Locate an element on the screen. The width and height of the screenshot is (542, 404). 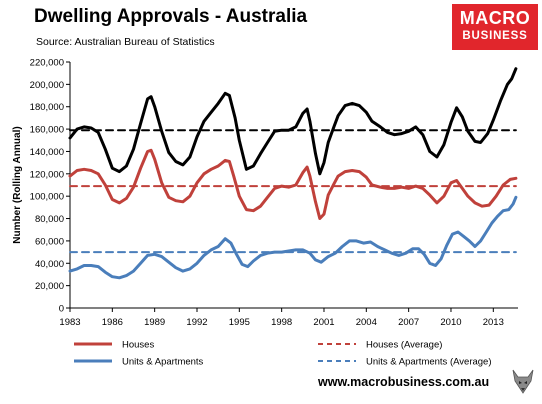
chart-title: Dwelling Approvals - Australia is located at coordinates (171, 16).